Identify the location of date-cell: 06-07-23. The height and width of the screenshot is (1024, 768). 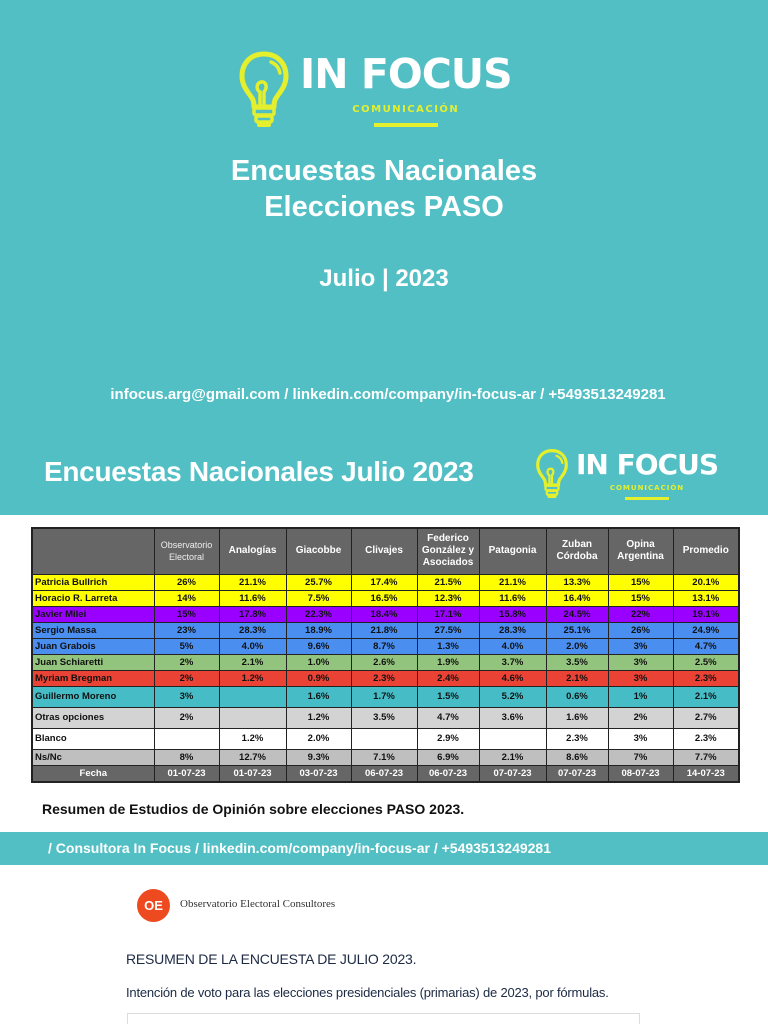
(384, 773).